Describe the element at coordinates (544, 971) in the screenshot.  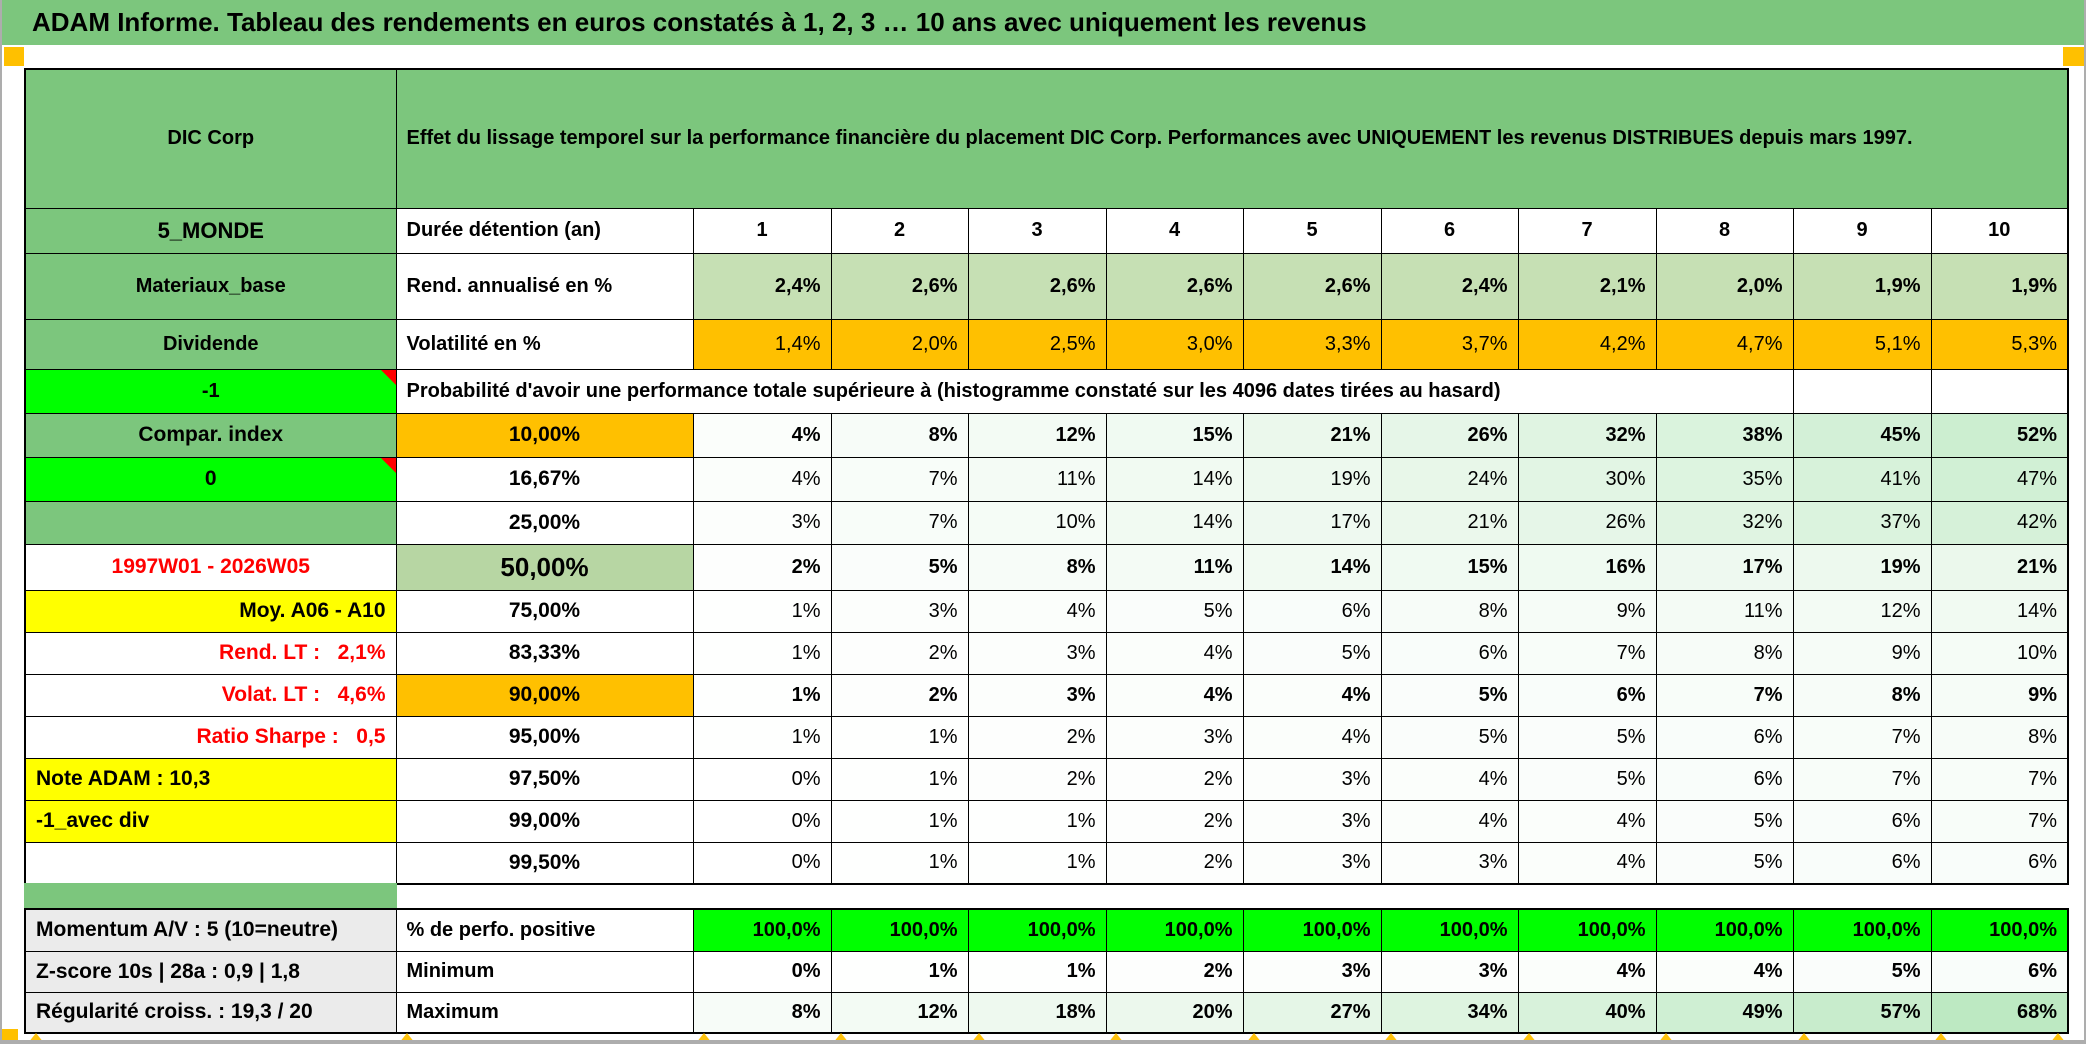
I see `footer-sublabel-cell: Minimum` at that location.